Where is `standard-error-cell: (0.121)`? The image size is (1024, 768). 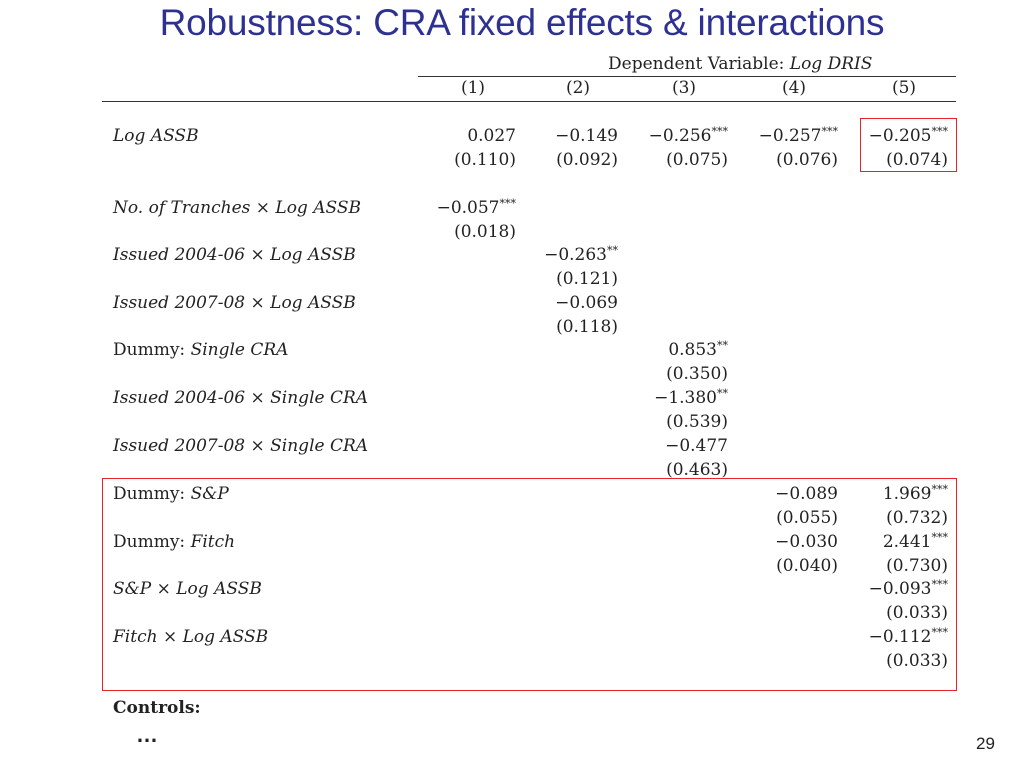 standard-error-cell: (0.121) is located at coordinates (587, 279).